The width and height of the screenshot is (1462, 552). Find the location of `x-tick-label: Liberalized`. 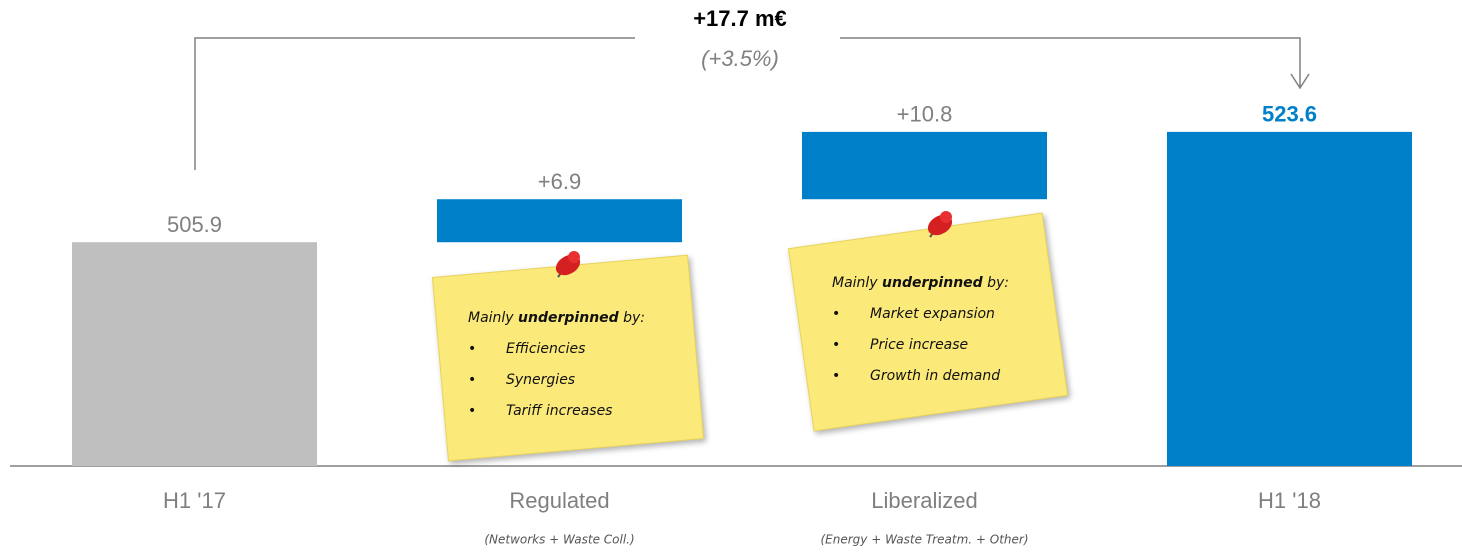

x-tick-label: Liberalized is located at coordinates (924, 500).